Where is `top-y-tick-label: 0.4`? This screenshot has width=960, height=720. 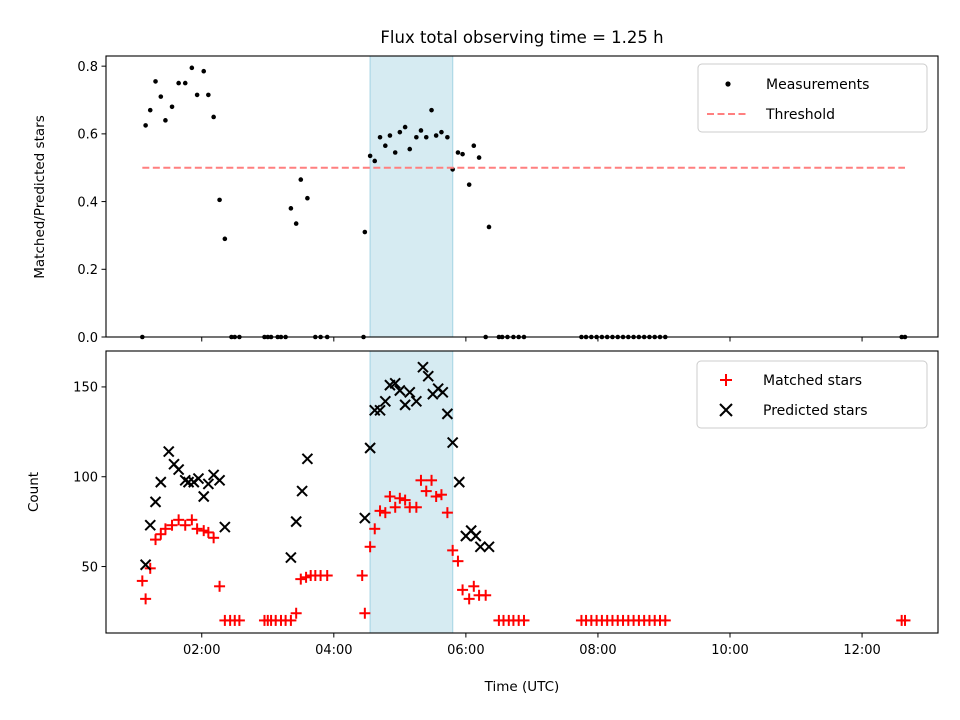
top-y-tick-label: 0.4 is located at coordinates (87, 202).